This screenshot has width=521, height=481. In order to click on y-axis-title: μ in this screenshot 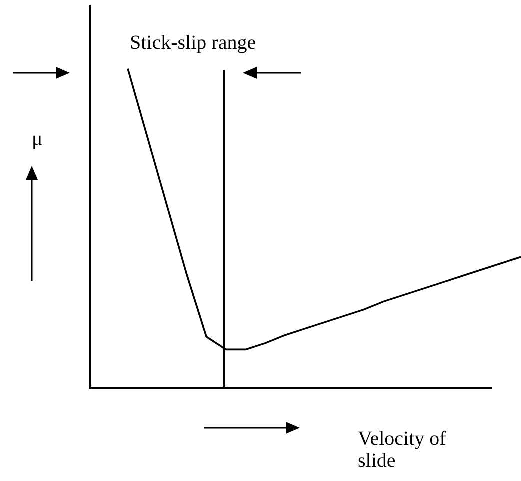, I will do `click(37, 139)`.